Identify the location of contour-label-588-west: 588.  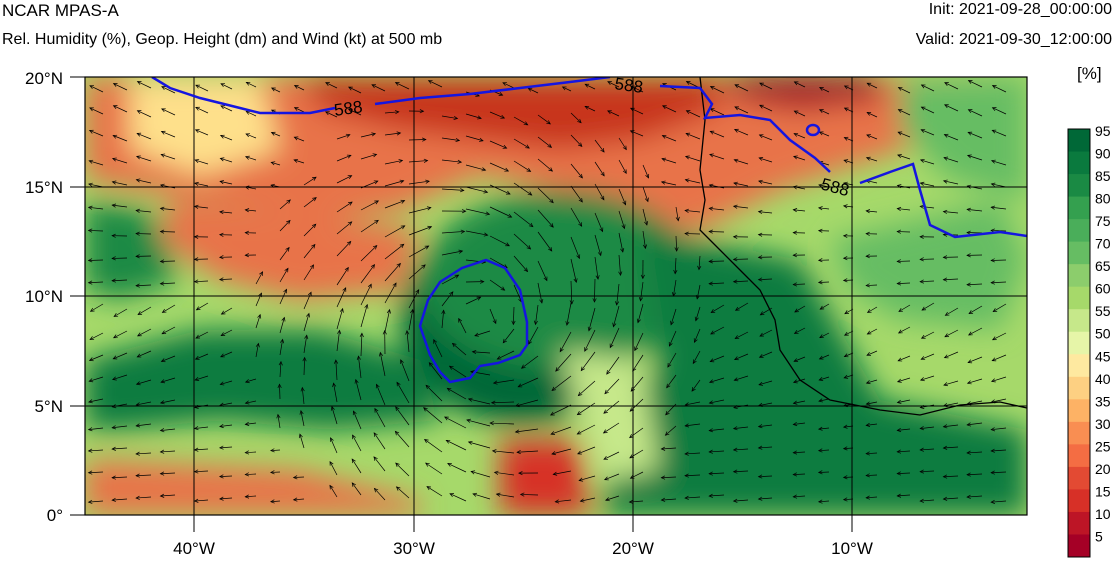
(348, 108).